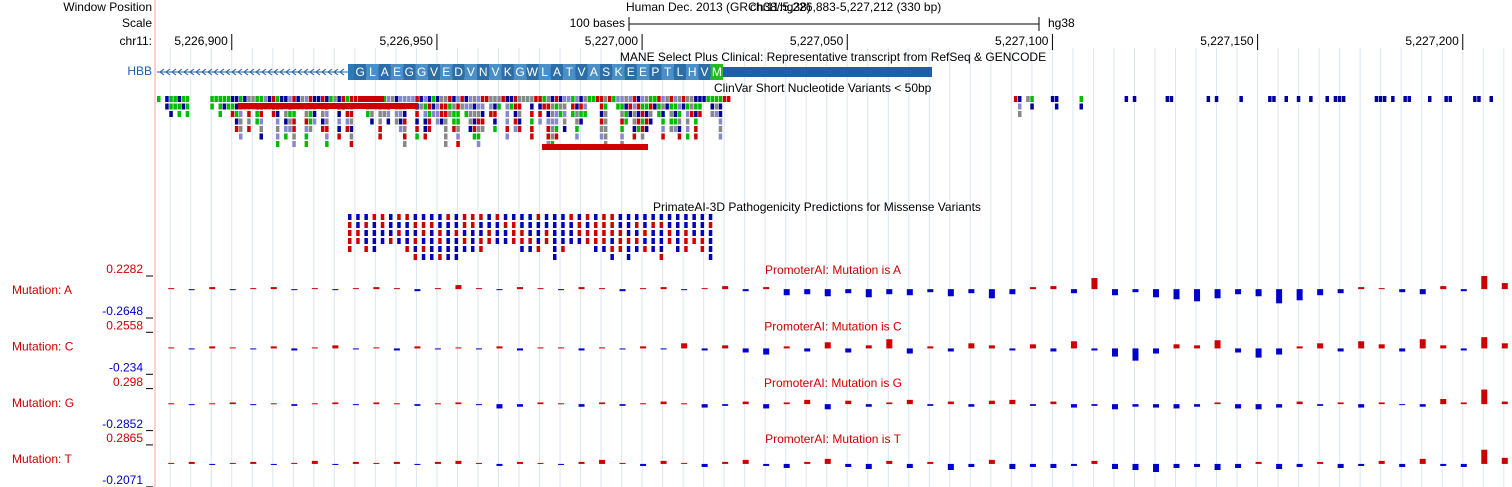 The height and width of the screenshot is (487, 1512). Describe the element at coordinates (655, 72) in the screenshot. I see `amino-acid: P` at that location.